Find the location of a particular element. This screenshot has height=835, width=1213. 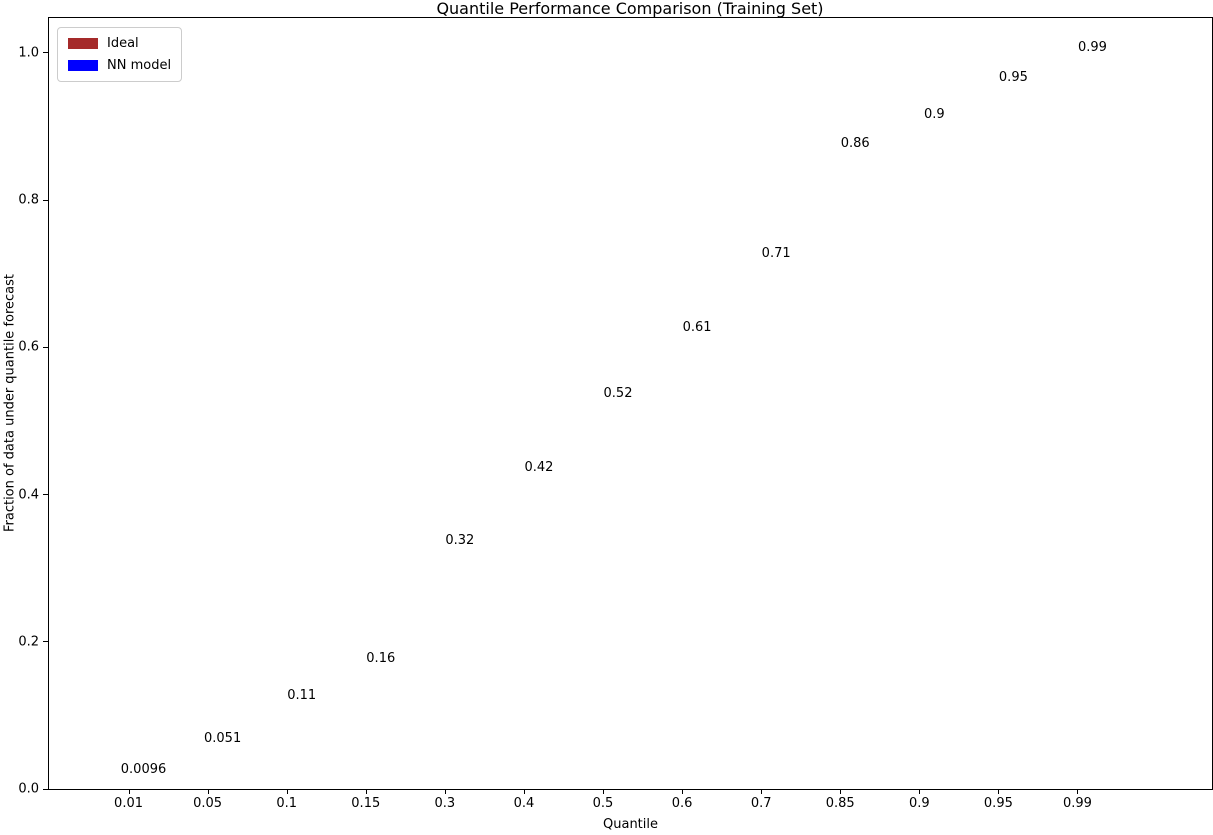

legend-label: Ideal is located at coordinates (123, 43).